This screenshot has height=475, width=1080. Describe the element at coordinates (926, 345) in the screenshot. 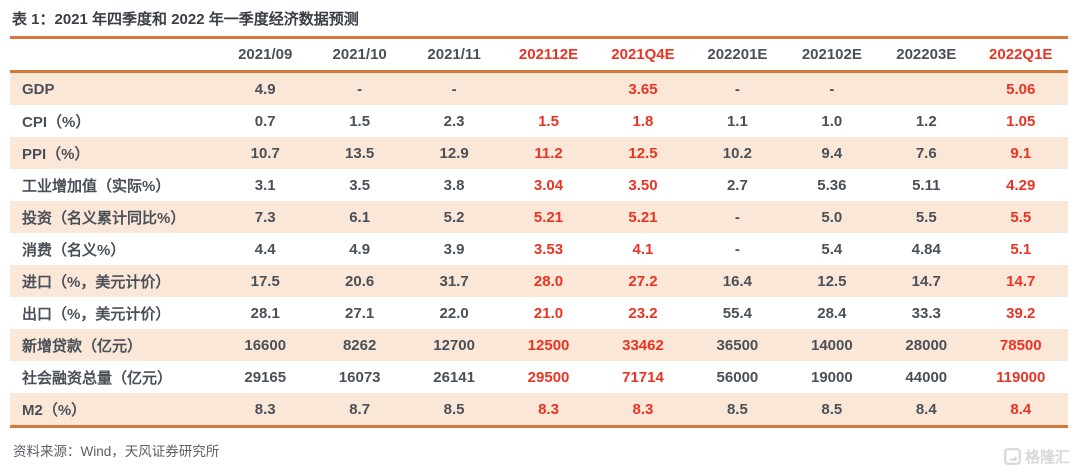

I see `cell-value: 28000` at that location.